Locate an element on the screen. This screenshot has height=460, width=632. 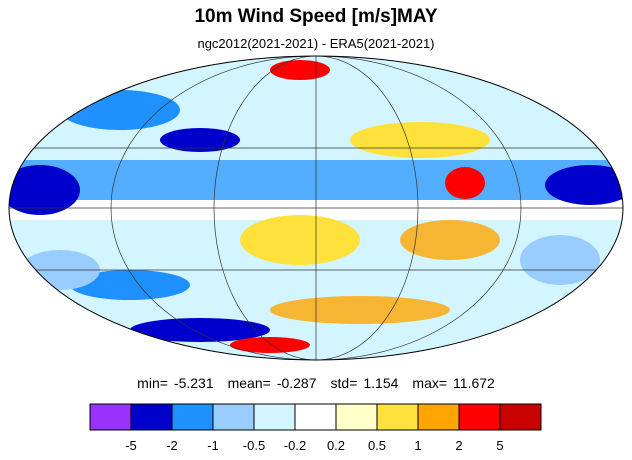
colorbar-tick-label: 5 is located at coordinates (499, 445).